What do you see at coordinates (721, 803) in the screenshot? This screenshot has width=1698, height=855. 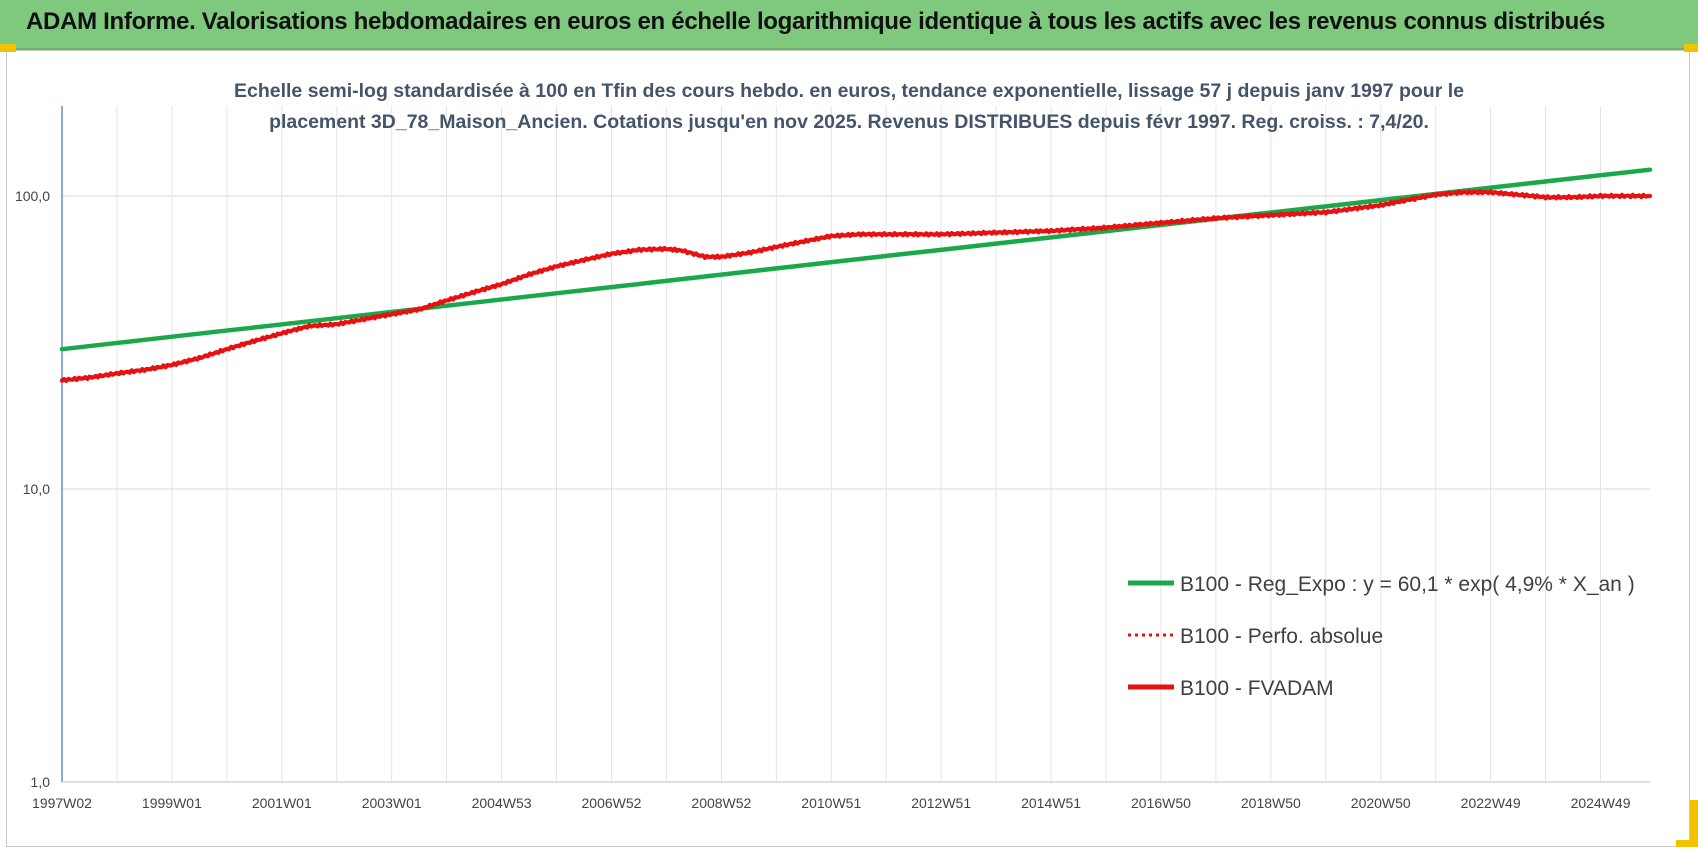 I see `x-tick-label: 2008W52` at bounding box center [721, 803].